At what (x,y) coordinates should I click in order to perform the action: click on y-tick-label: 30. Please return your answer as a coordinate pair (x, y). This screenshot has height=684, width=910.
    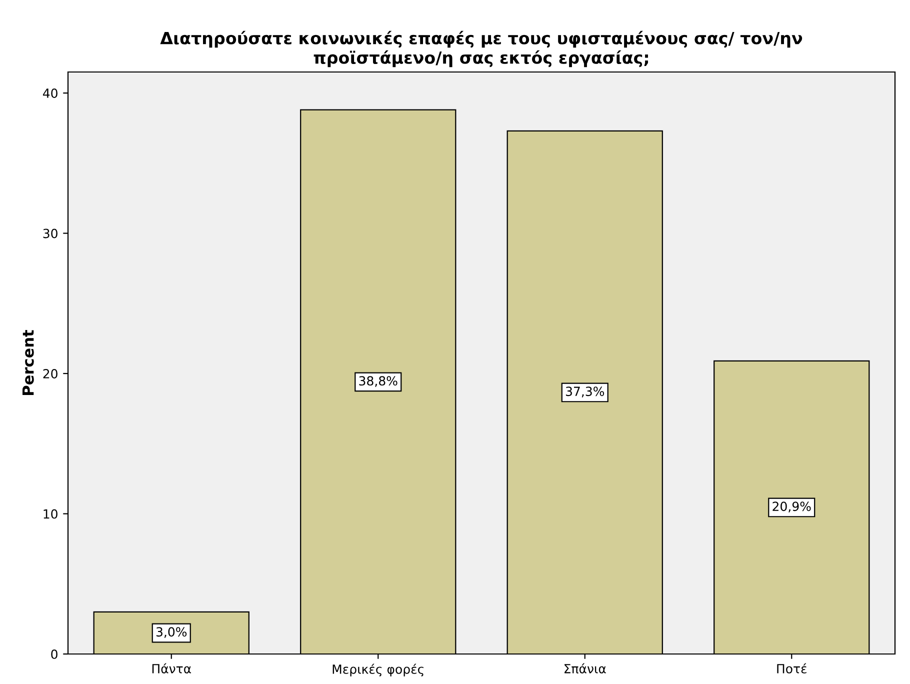
    Looking at the image, I should click on (50, 233).